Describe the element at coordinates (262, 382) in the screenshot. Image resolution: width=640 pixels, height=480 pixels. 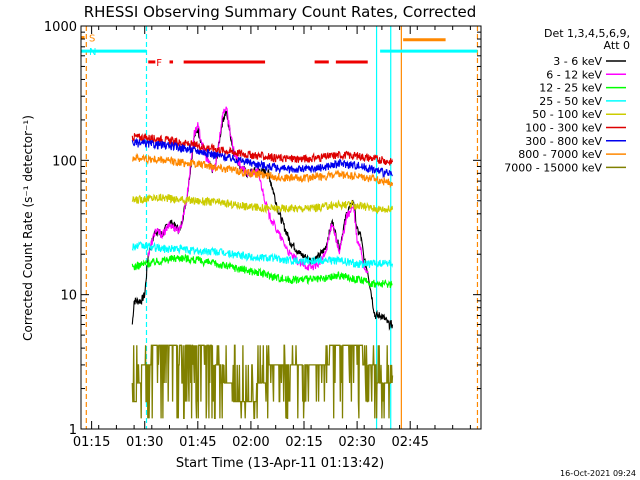
I see `series-line-7000-15000-kev` at that location.